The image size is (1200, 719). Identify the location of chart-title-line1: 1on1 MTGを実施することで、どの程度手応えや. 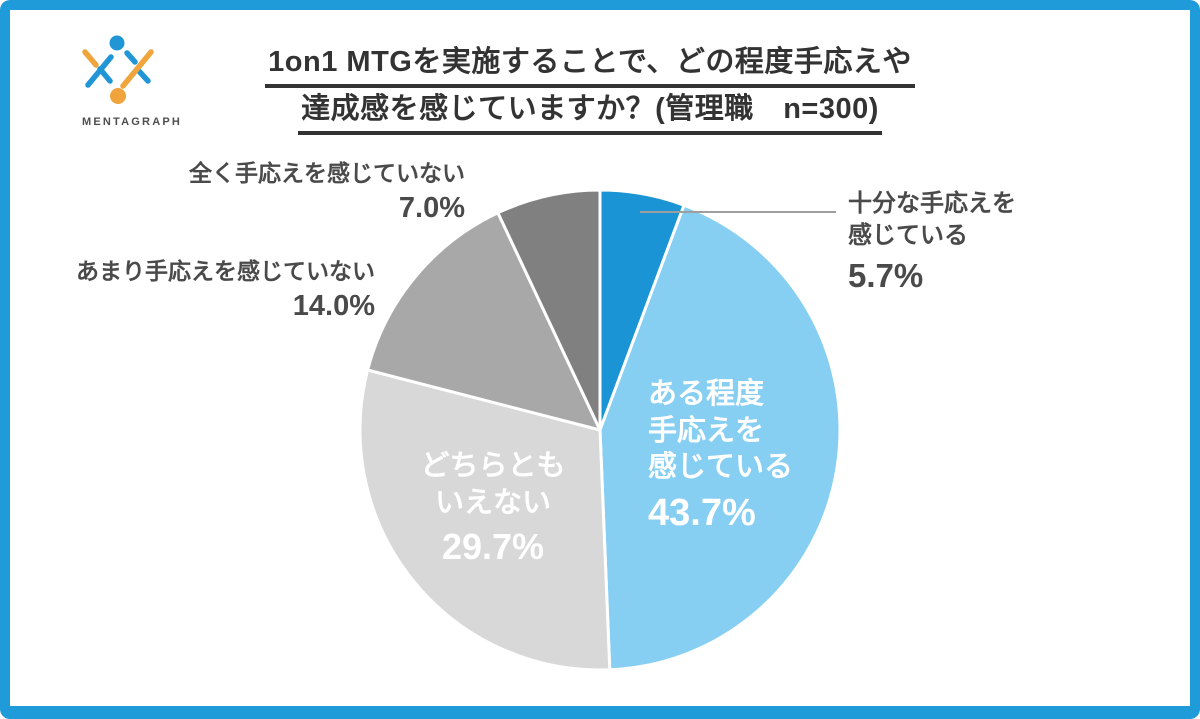
(590, 66).